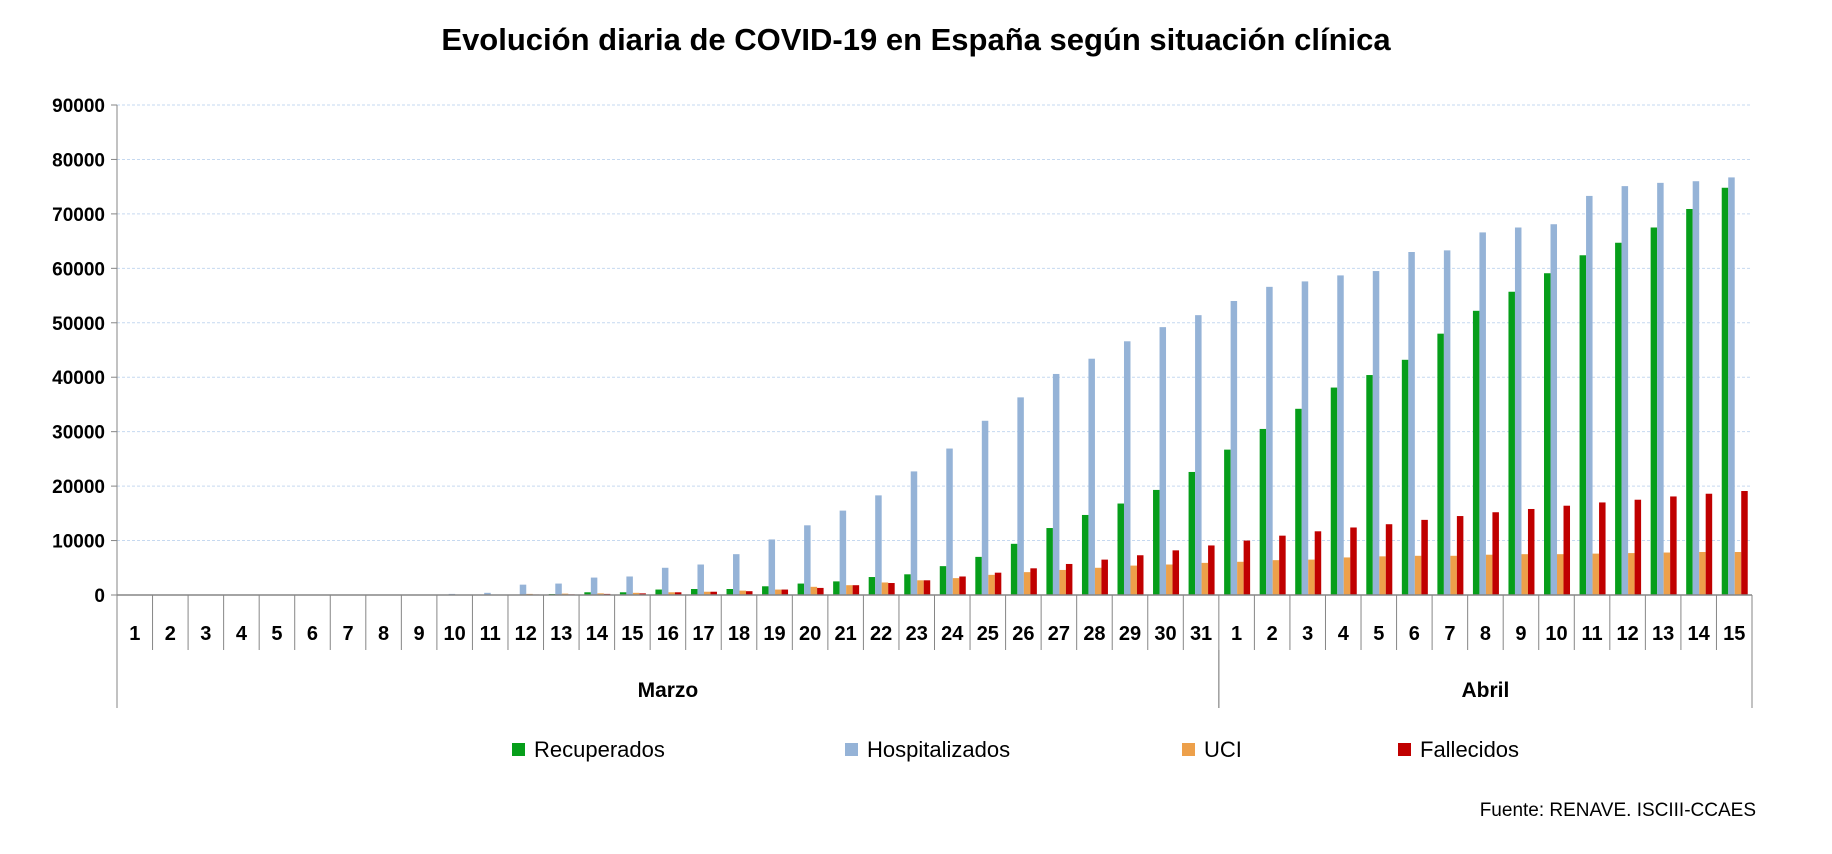 The width and height of the screenshot is (1832, 854). I want to click on x-tick-label: 9, so click(419, 634).